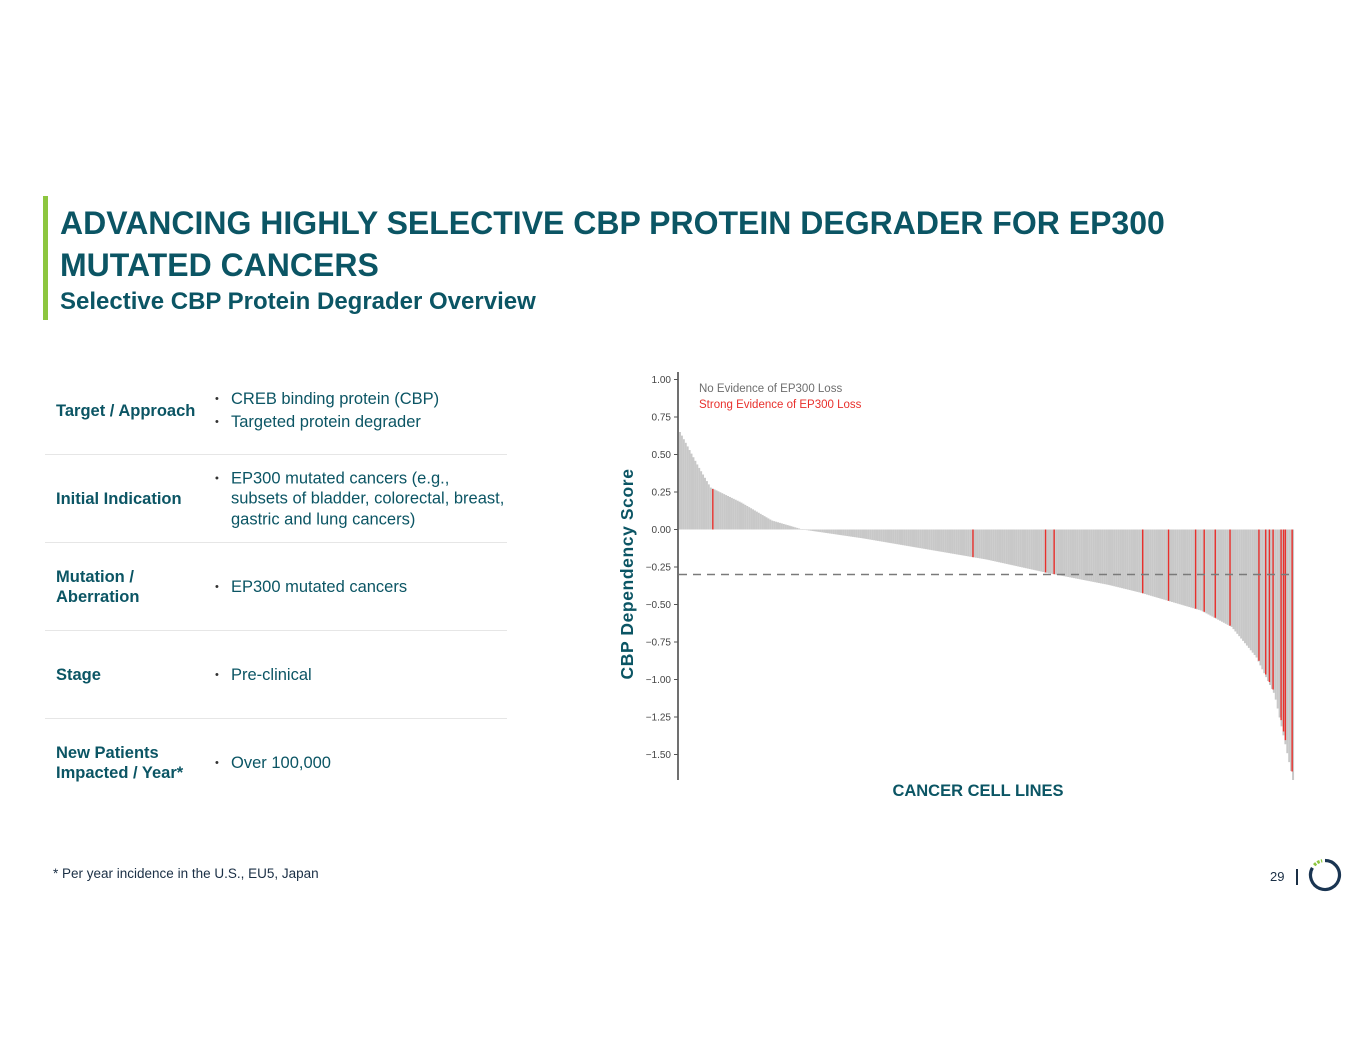 The width and height of the screenshot is (1365, 1055). Describe the element at coordinates (1297, 877) in the screenshot. I see `page-separator` at that location.